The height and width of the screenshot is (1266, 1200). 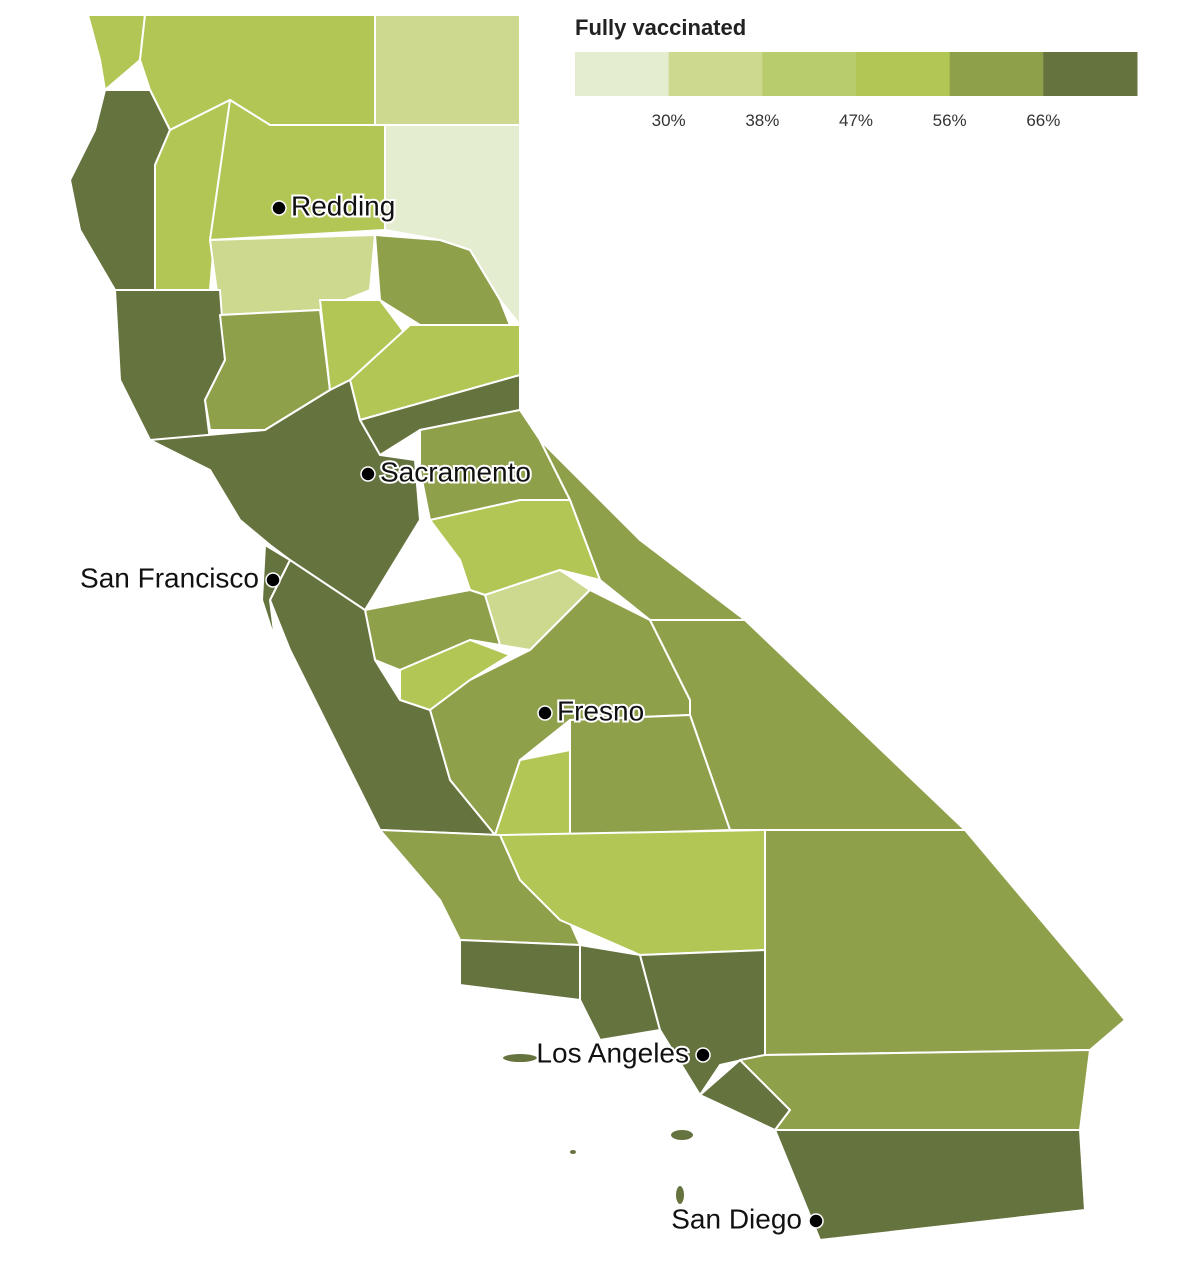 I want to click on legend-tick-label: 30%, so click(x=669, y=120).